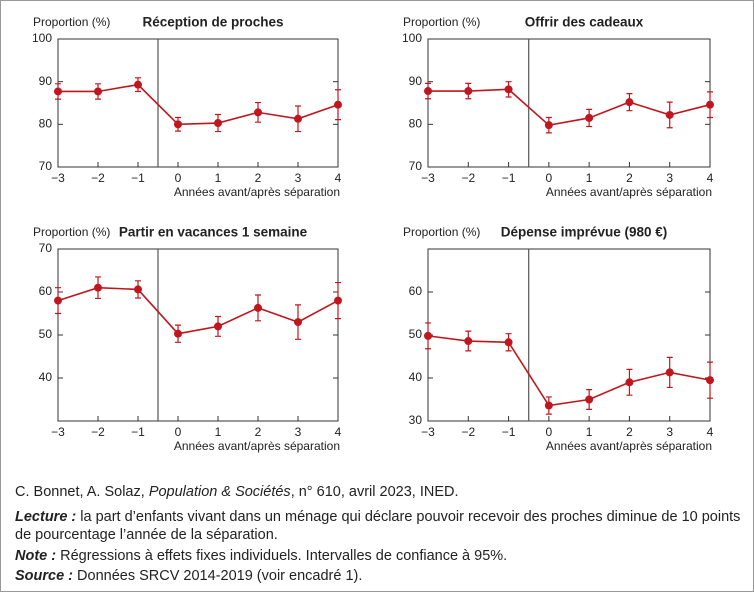  I want to click on note-text: Données SRCV 2014-2019 (voir encadré 1)., so click(220, 576).